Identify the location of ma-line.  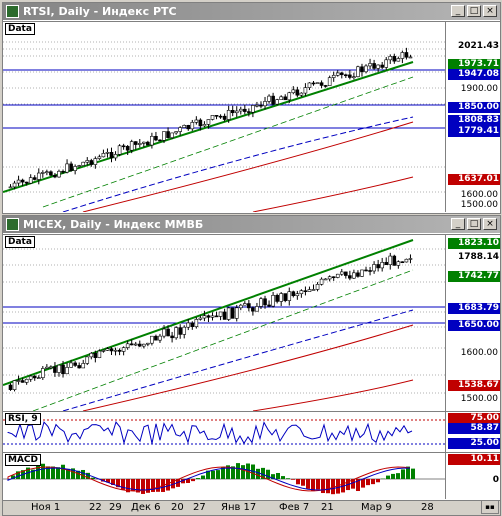
(333, 395).